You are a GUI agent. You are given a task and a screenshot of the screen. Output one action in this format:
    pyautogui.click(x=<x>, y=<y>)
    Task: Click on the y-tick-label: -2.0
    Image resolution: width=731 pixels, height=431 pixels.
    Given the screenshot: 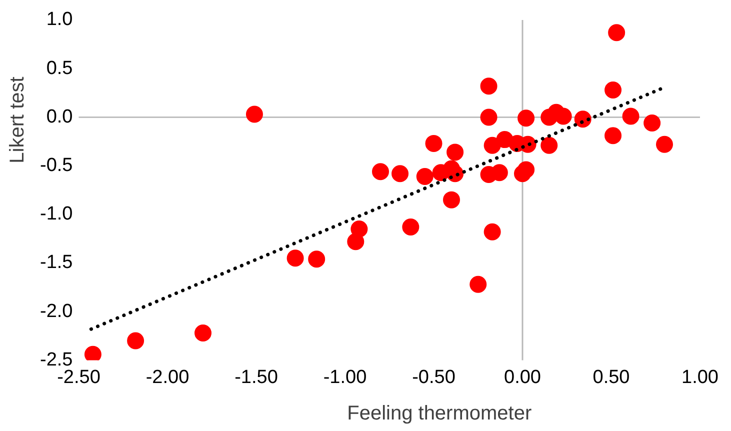 What is the action you would take?
    pyautogui.click(x=56, y=311)
    